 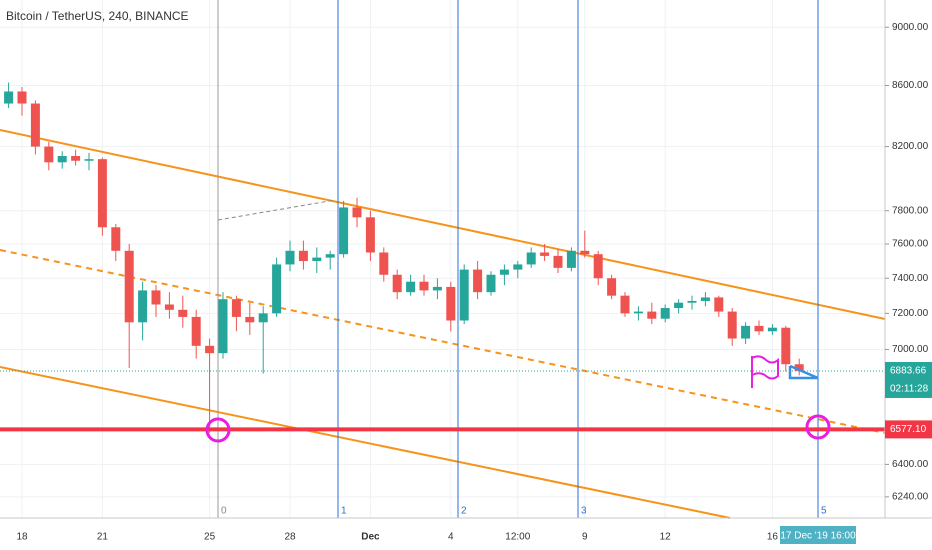 I want to click on cursor-time: 17 Dec '19 16:00, so click(x=818, y=536).